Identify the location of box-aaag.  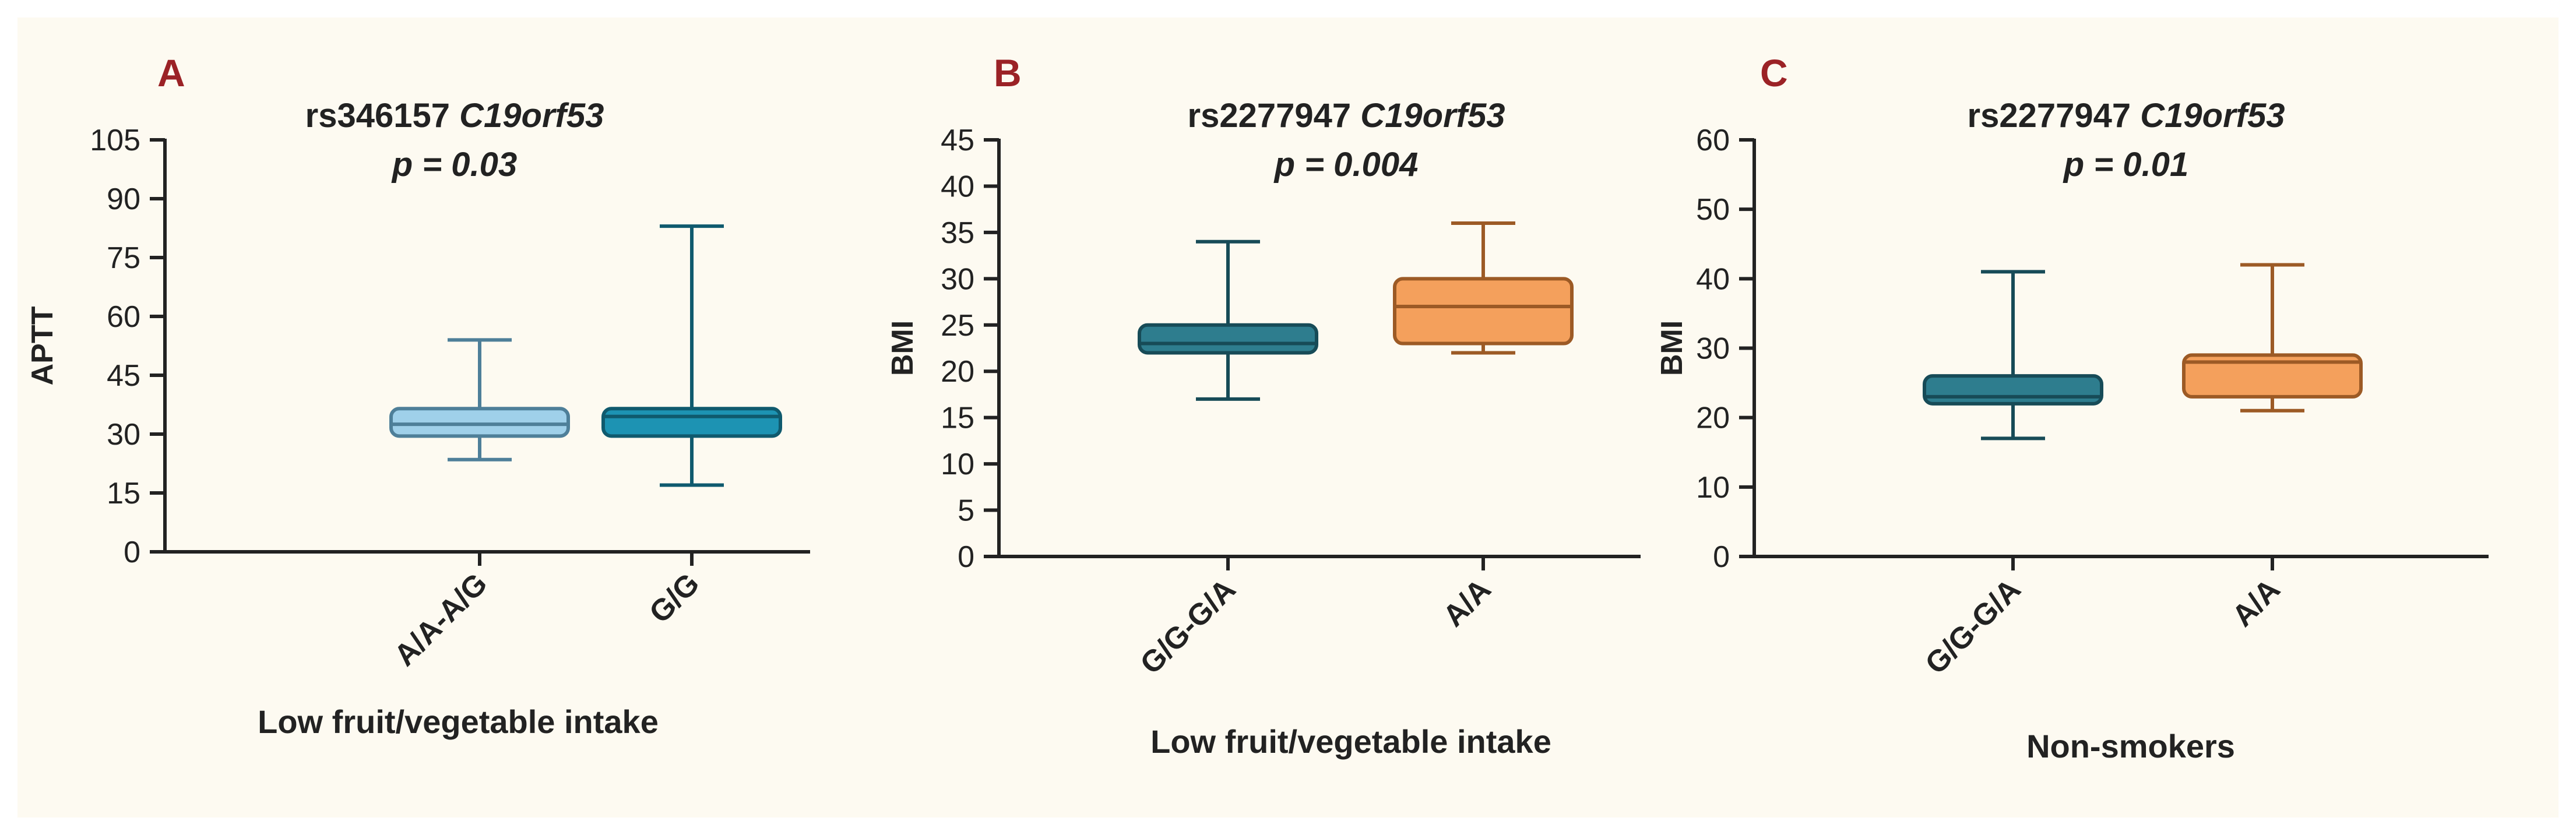
(480, 399).